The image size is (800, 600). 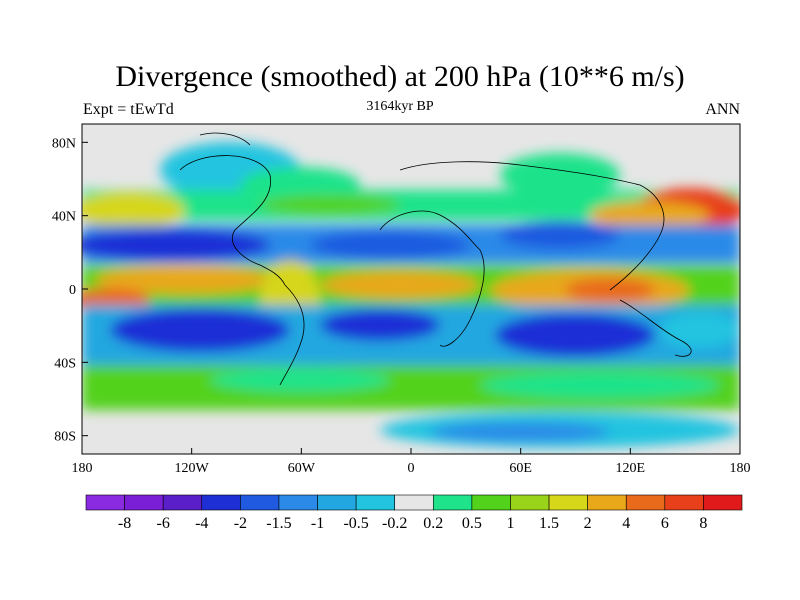 What do you see at coordinates (722, 109) in the screenshot?
I see `season-label: ANN` at bounding box center [722, 109].